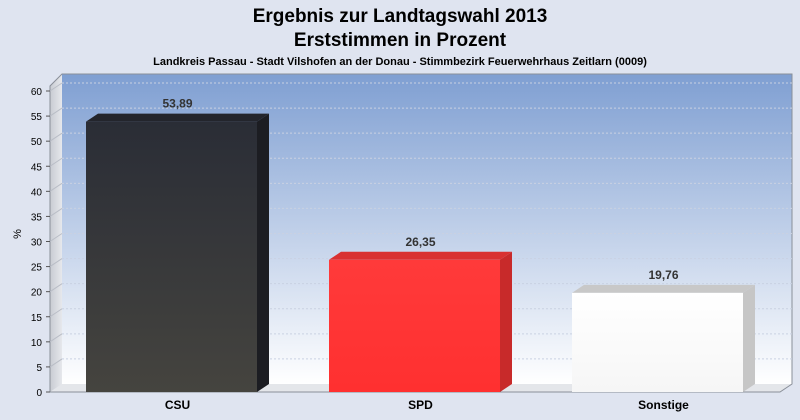 The height and width of the screenshot is (420, 800). Describe the element at coordinates (177, 405) in the screenshot. I see `x-tick-label: CSU` at that location.